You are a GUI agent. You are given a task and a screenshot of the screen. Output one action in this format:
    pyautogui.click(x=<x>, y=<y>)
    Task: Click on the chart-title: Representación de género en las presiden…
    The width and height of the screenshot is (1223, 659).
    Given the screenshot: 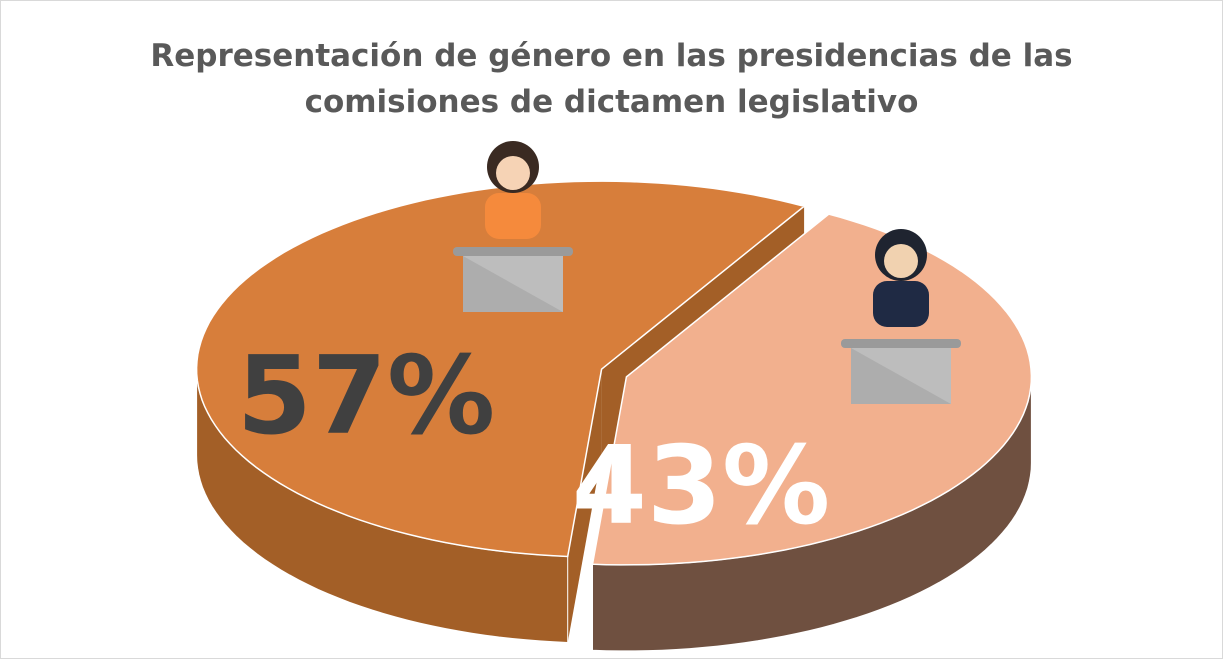 What is the action you would take?
    pyautogui.click(x=611, y=79)
    